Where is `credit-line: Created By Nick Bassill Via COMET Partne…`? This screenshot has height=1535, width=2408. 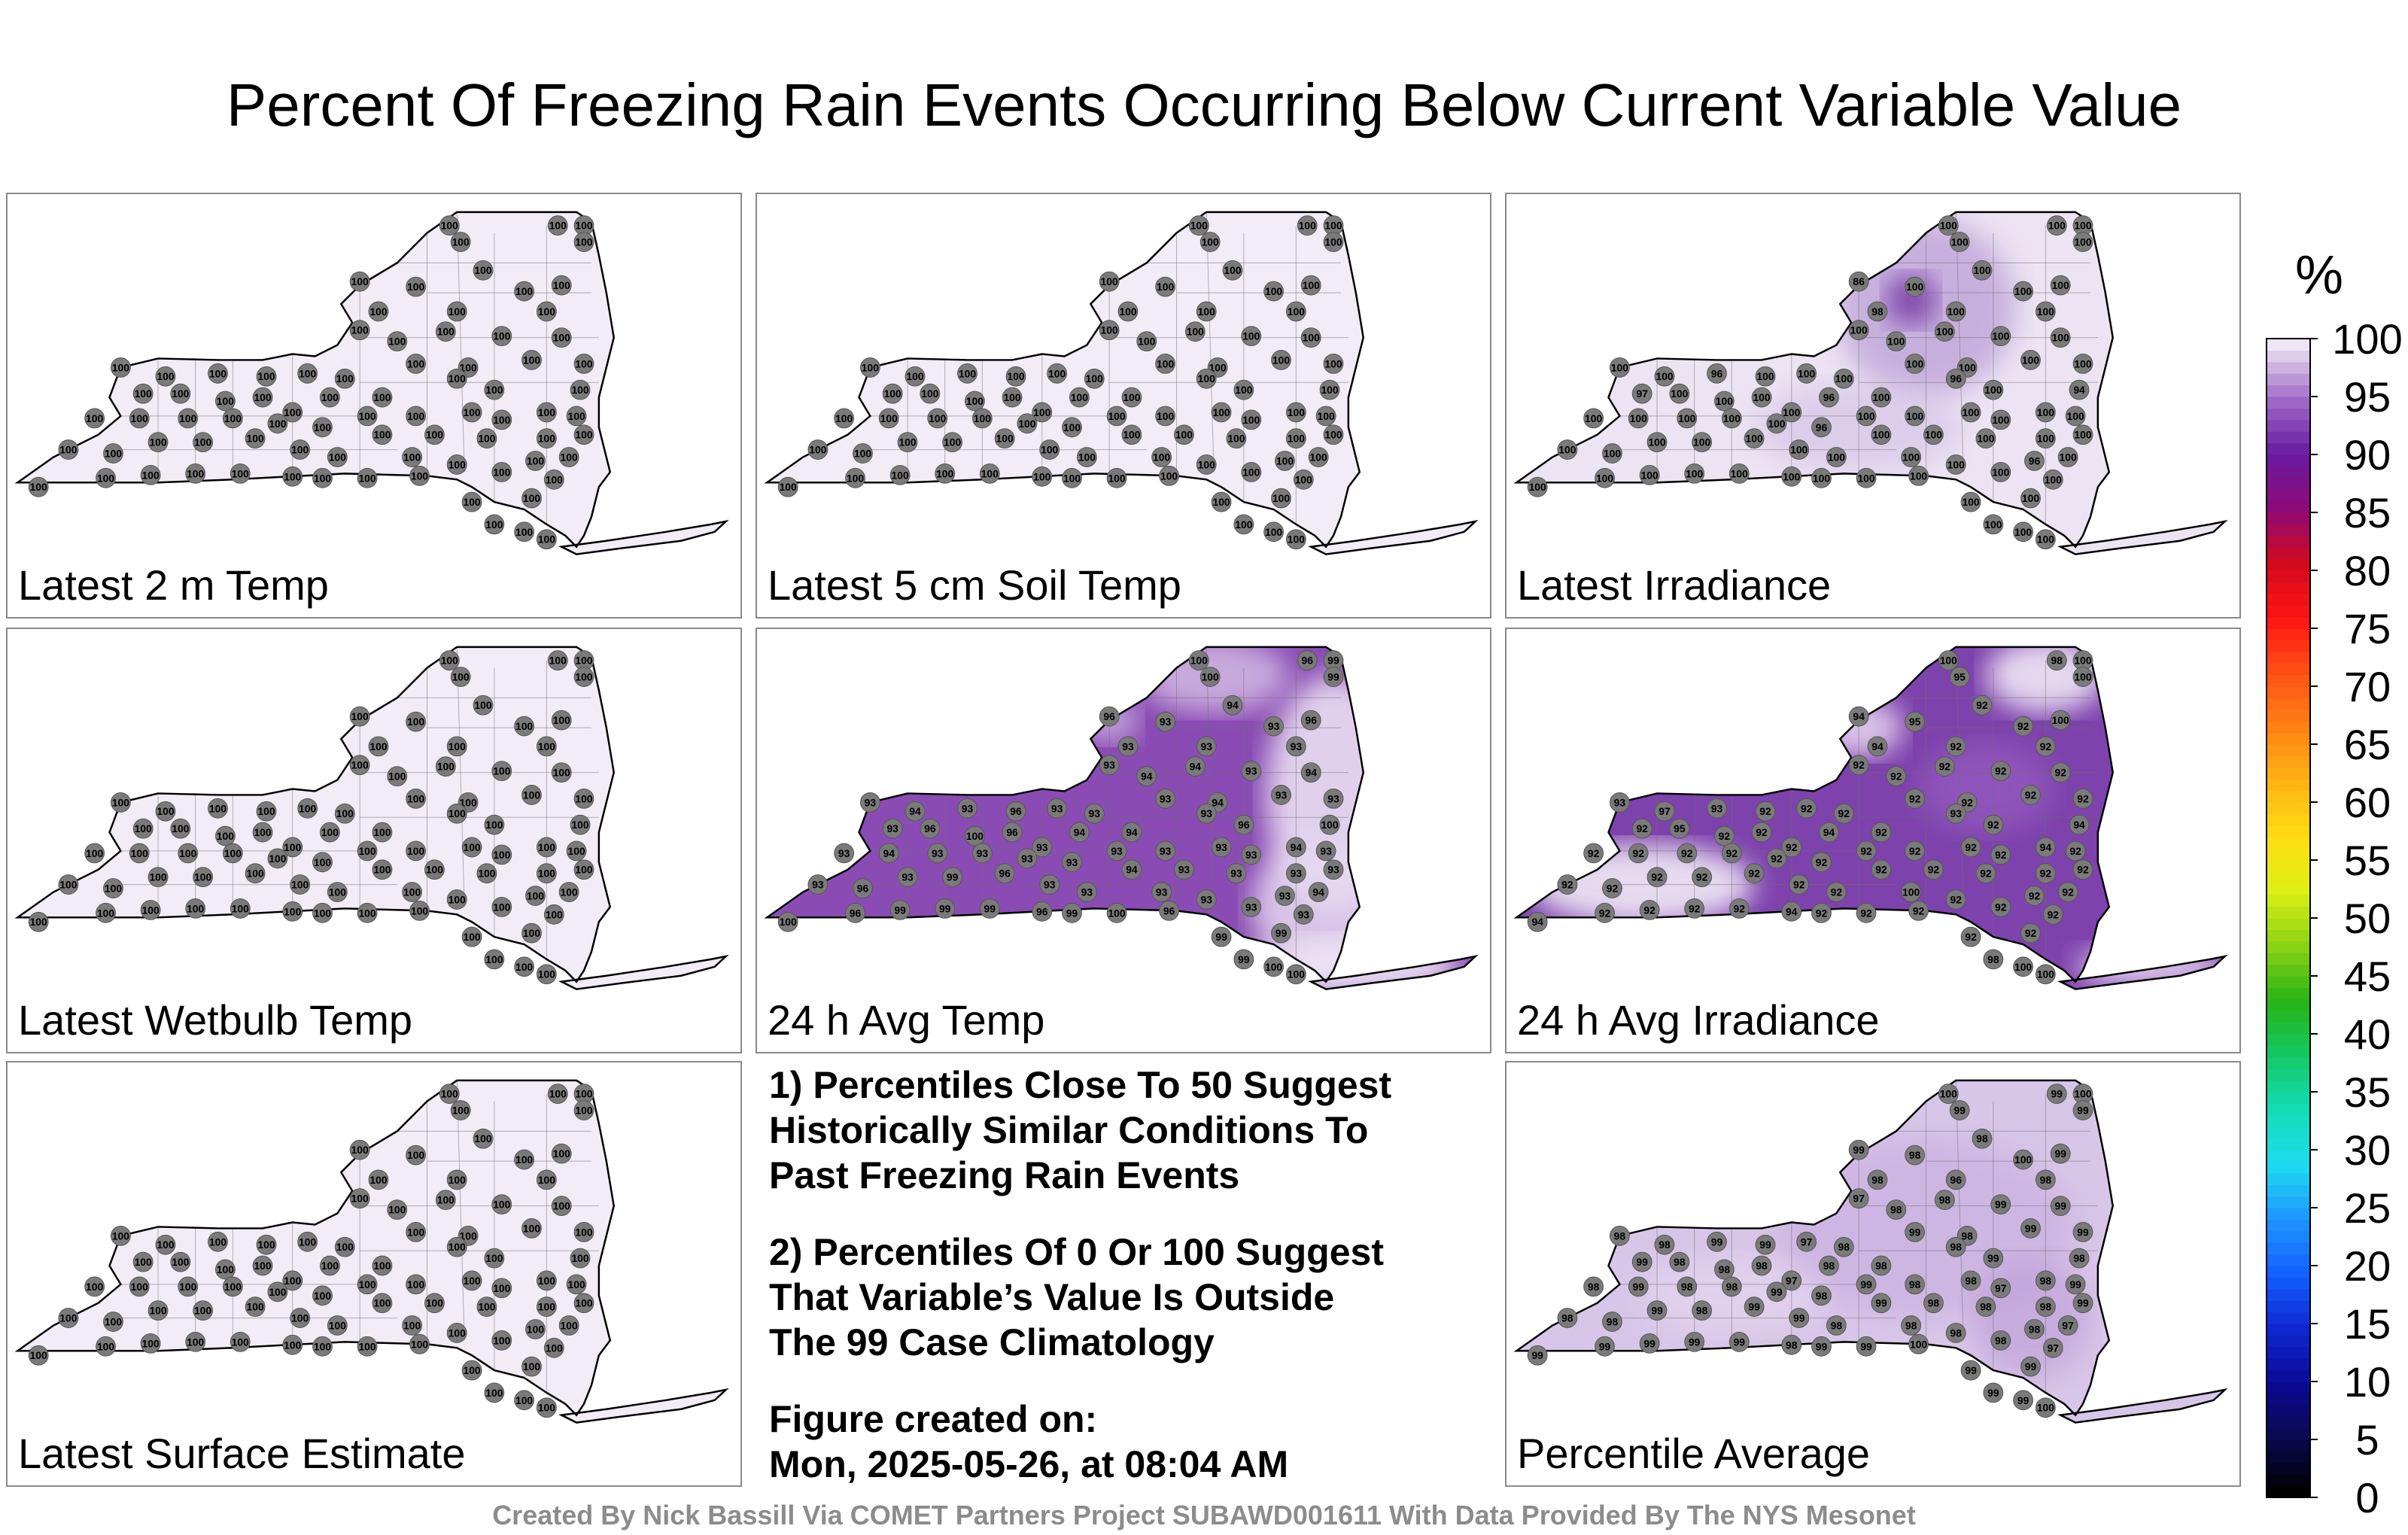 credit-line: Created By Nick Bassill Via COMET Partne… is located at coordinates (1204, 1515).